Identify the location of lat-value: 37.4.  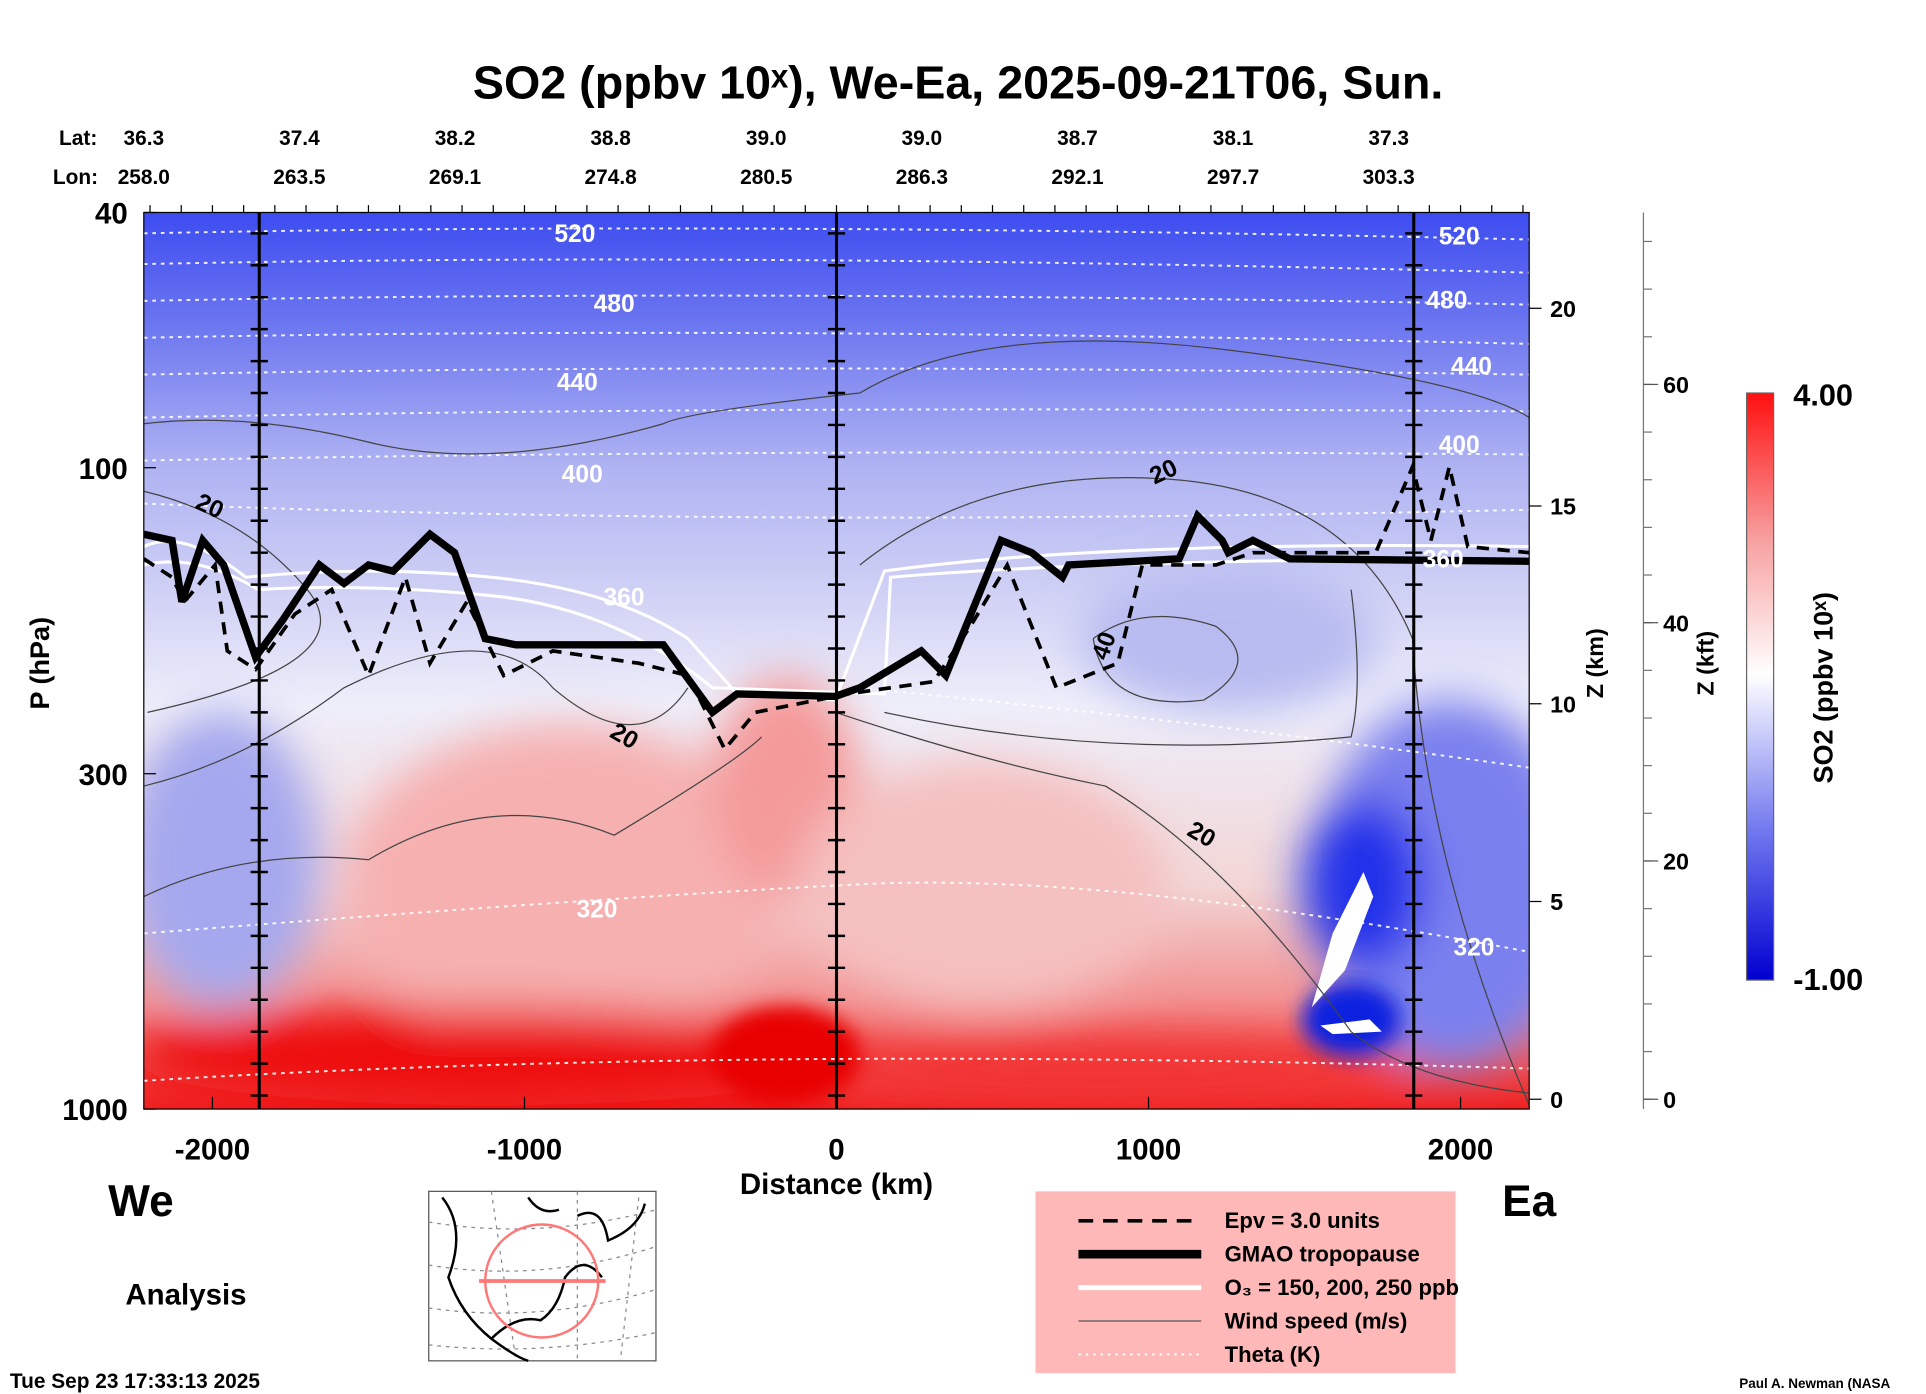
(299, 138).